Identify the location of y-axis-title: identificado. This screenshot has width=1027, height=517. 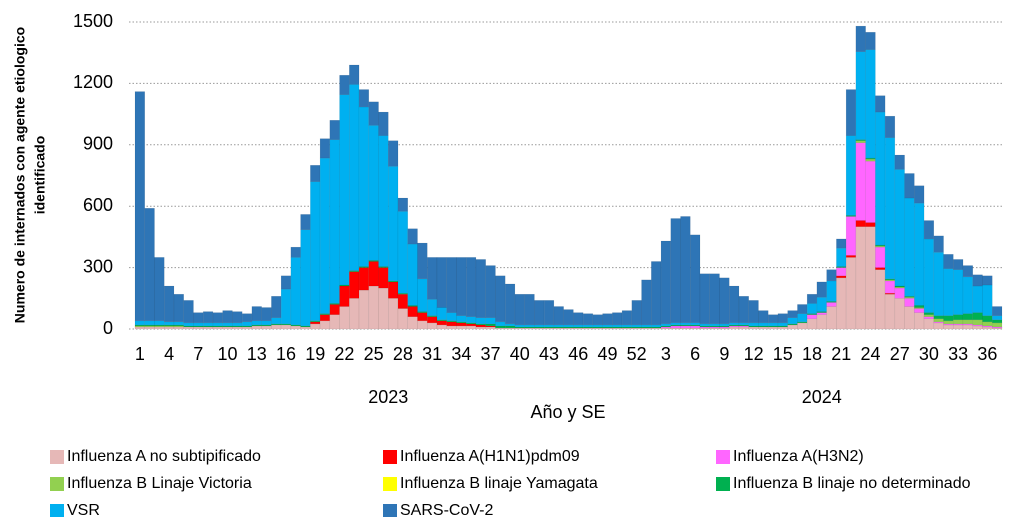
(40, 175).